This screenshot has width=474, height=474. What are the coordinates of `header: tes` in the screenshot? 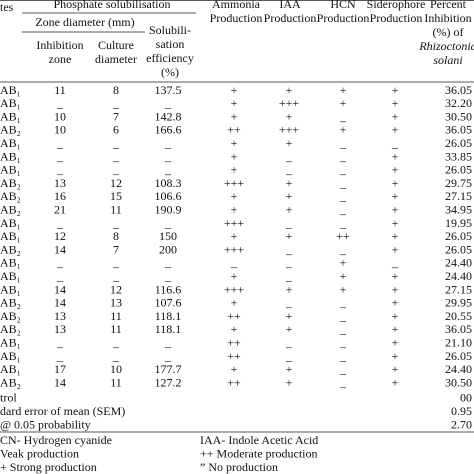 It's located at (7, 7).